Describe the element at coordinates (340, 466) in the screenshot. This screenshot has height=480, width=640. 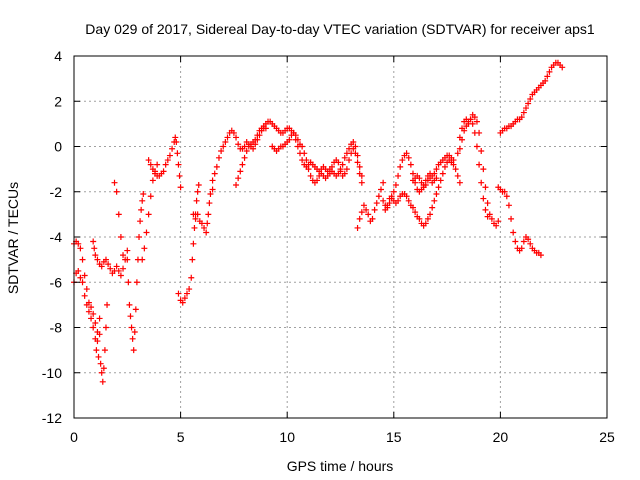
I see `x-axis-label: GPS time / hours` at that location.